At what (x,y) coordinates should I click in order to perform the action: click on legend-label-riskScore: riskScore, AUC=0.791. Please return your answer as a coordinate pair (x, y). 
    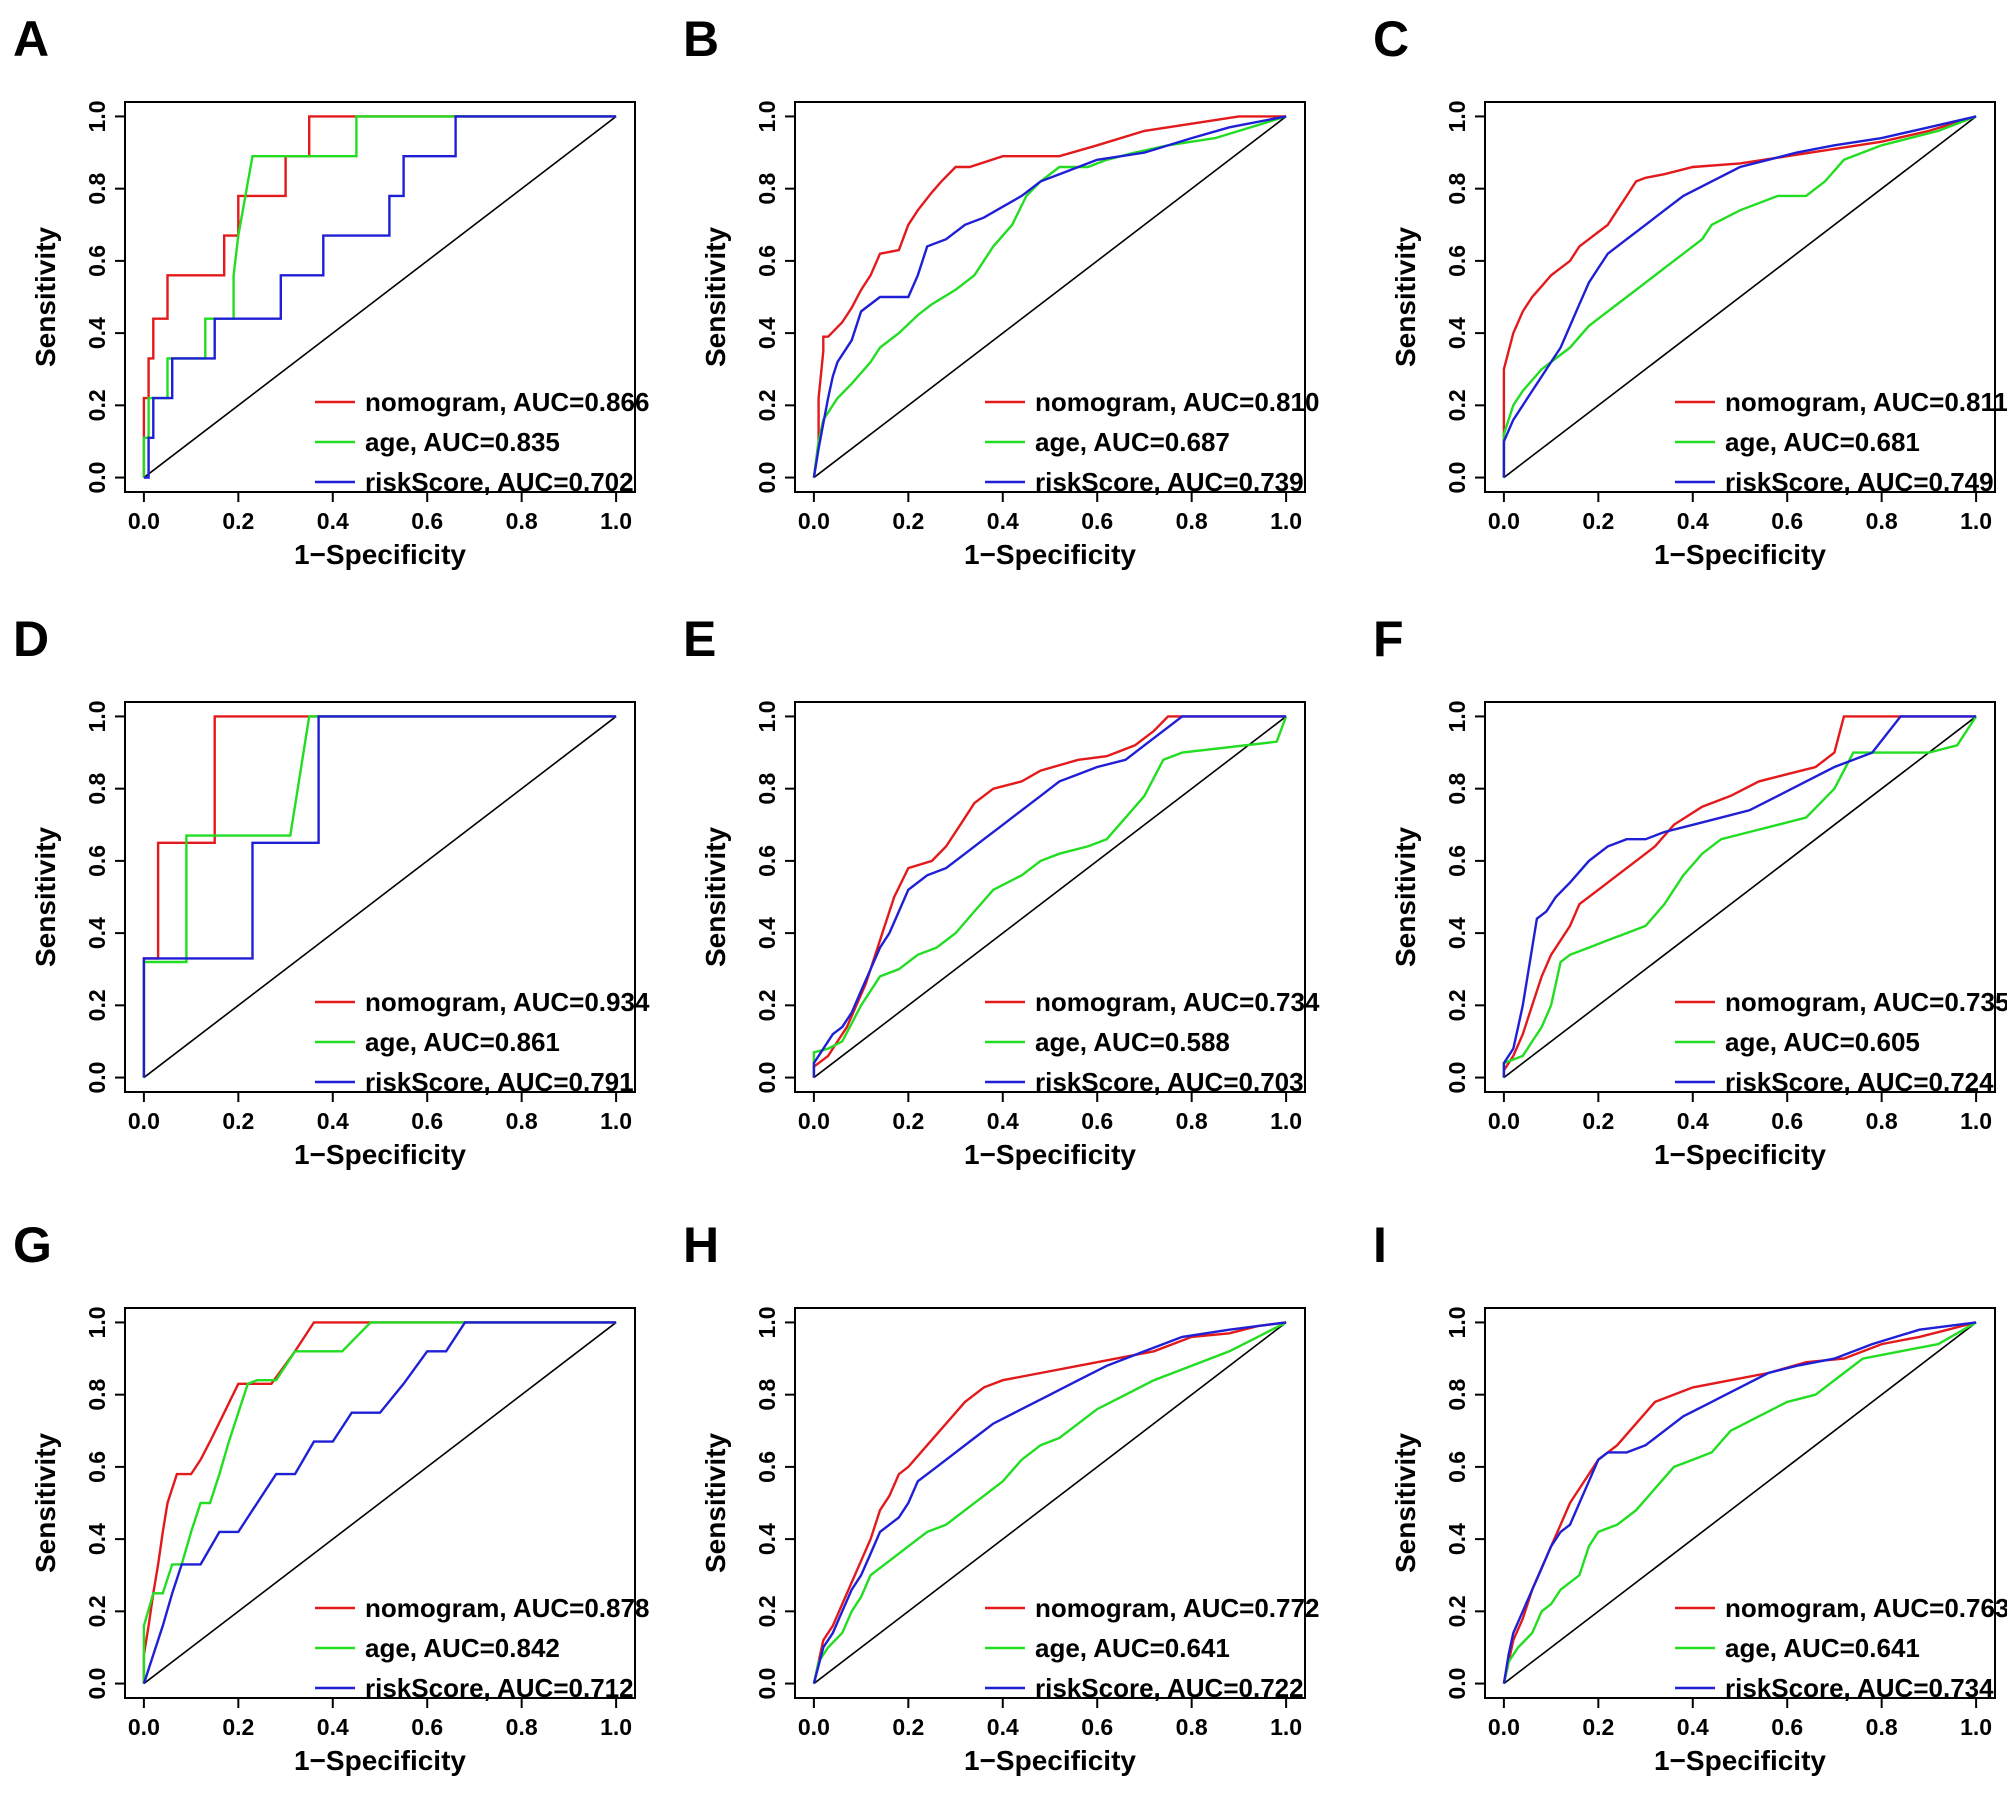
    Looking at the image, I should click on (499, 1082).